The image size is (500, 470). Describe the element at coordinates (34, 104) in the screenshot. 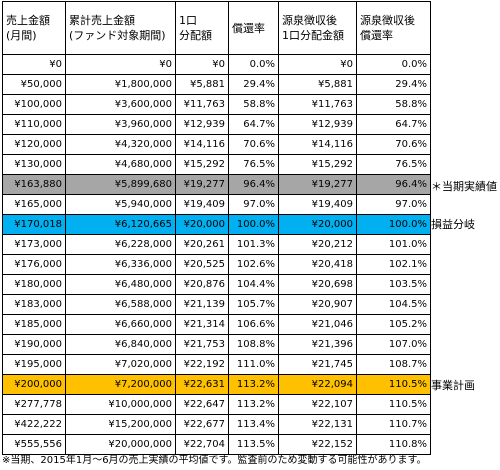

I see `cell-monthly-sales: ¥100,000` at that location.